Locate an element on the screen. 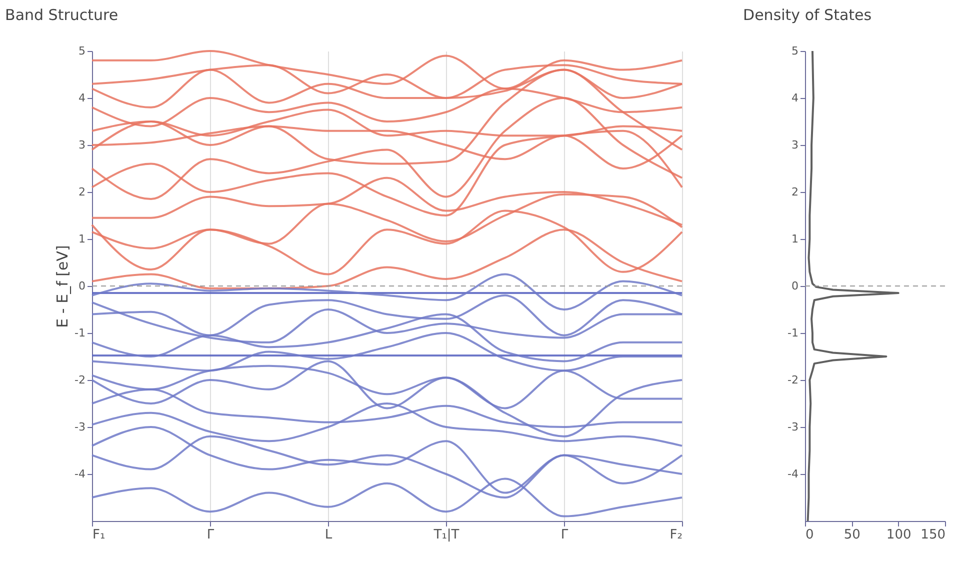 This screenshot has height=566, width=955. x-tick-label: L is located at coordinates (328, 535).